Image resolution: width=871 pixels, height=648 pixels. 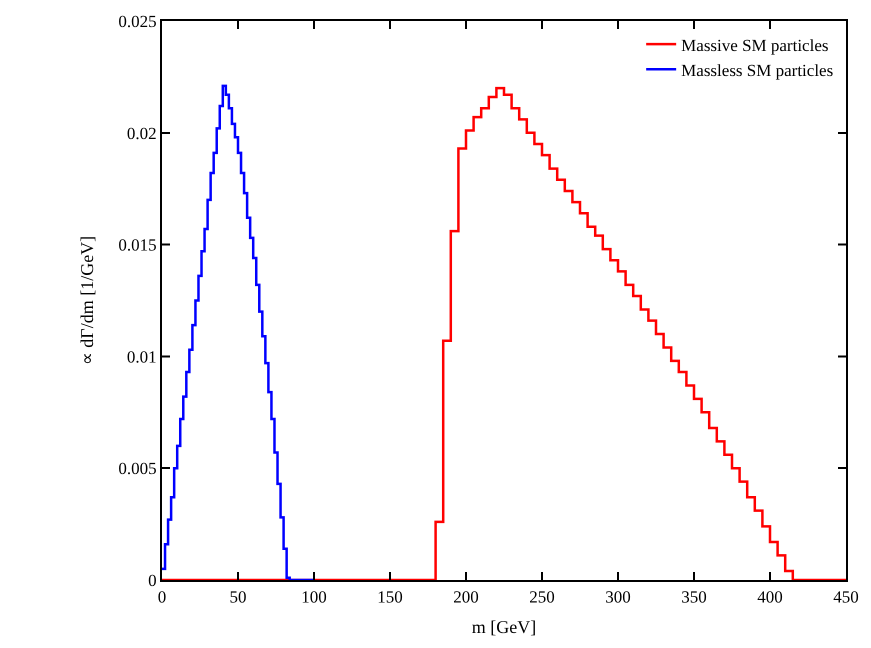 I want to click on y-tick-label: 0.015, so click(x=137, y=245).